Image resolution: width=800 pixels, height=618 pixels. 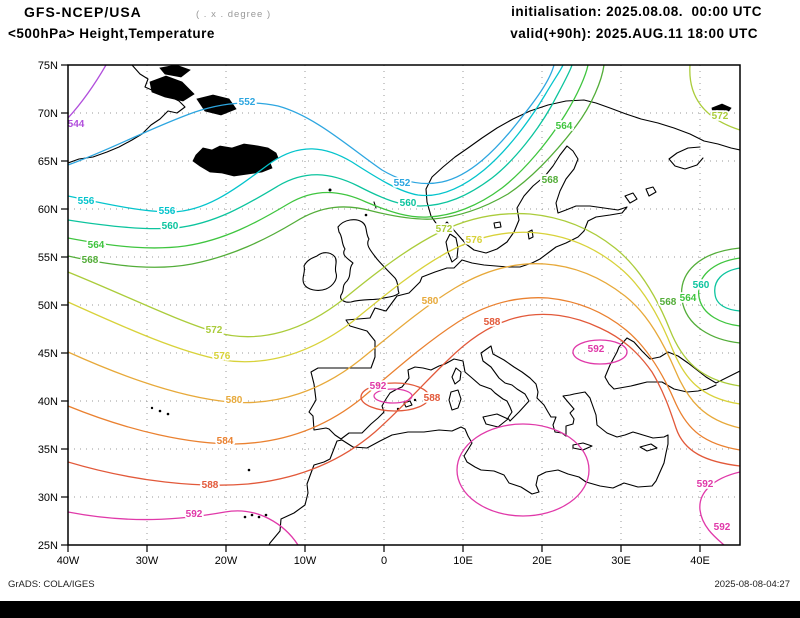 What do you see at coordinates (686, 158) in the screenshot?
I see `coastline-white-sea` at bounding box center [686, 158].